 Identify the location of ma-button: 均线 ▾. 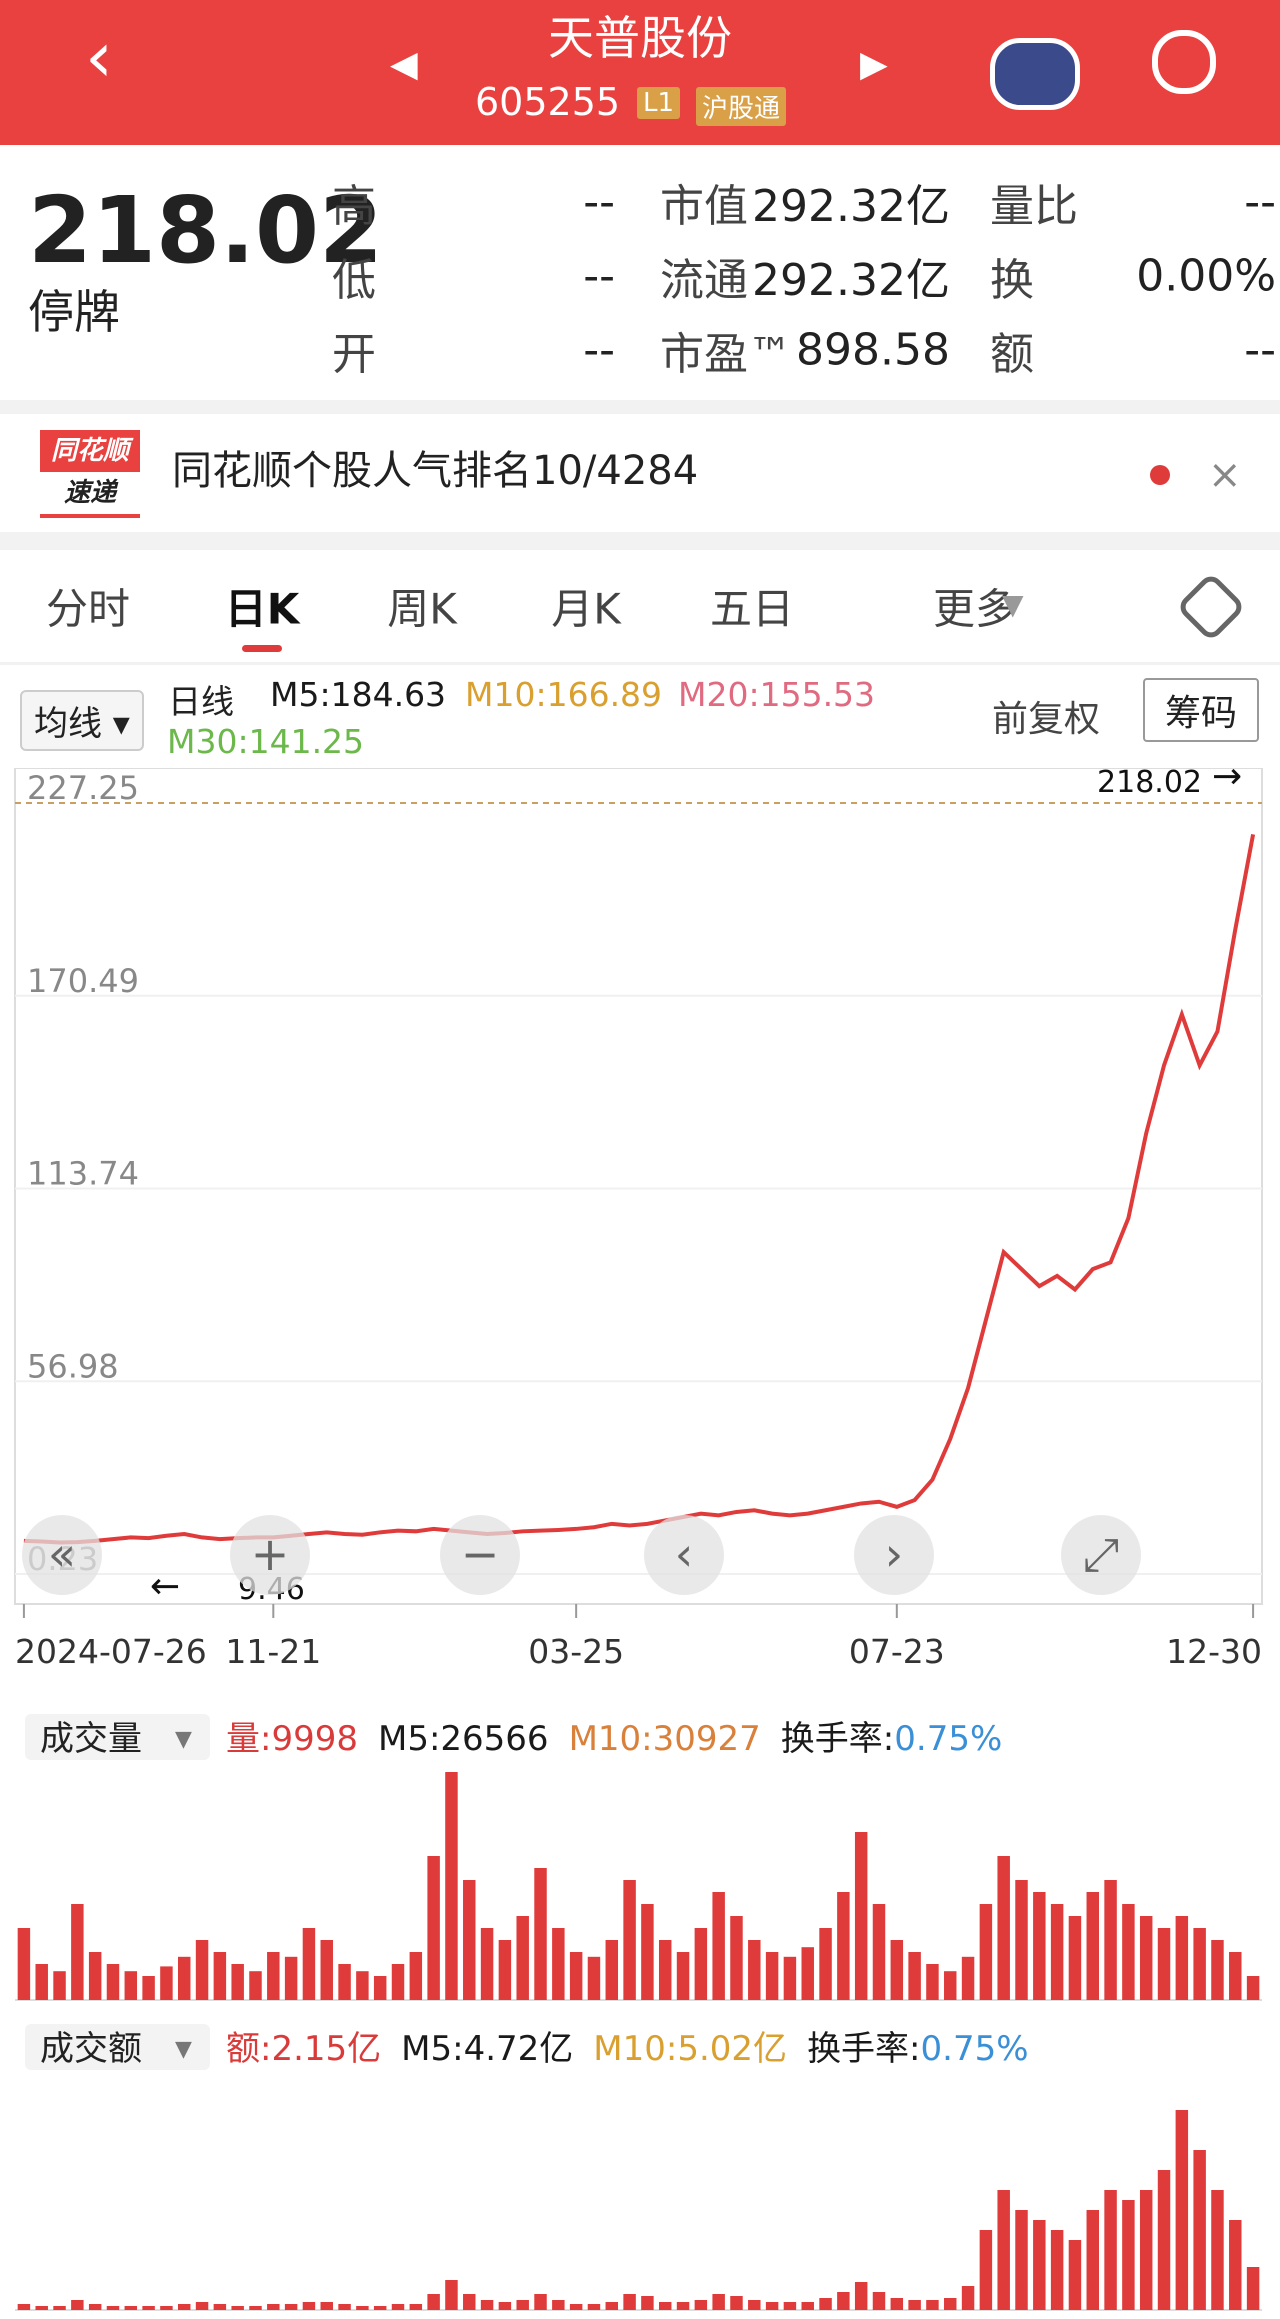
(82, 720).